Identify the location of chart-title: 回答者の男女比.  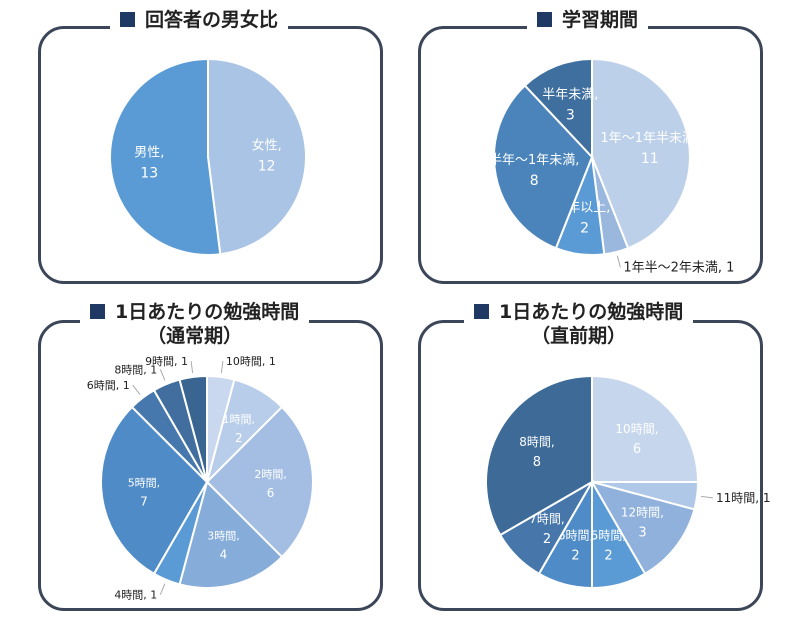
(199, 20).